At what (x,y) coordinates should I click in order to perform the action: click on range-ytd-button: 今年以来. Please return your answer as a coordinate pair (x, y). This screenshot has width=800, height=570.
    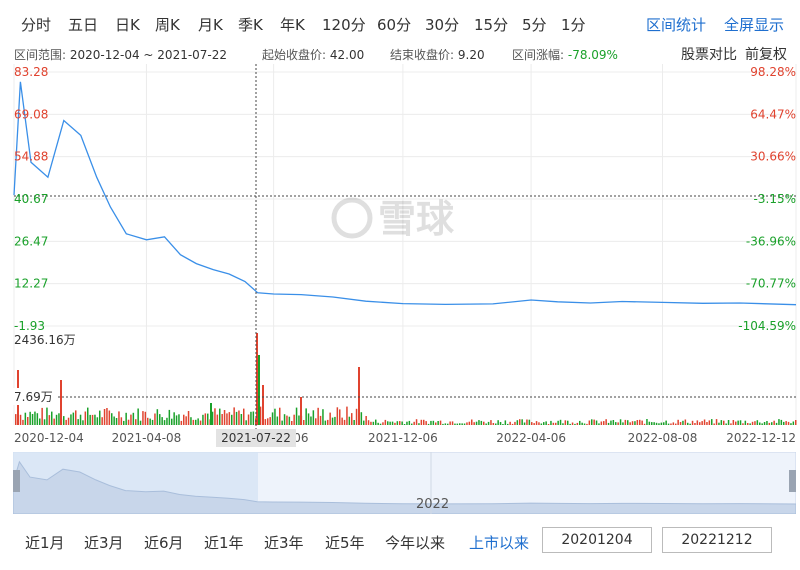
    Looking at the image, I should click on (415, 543).